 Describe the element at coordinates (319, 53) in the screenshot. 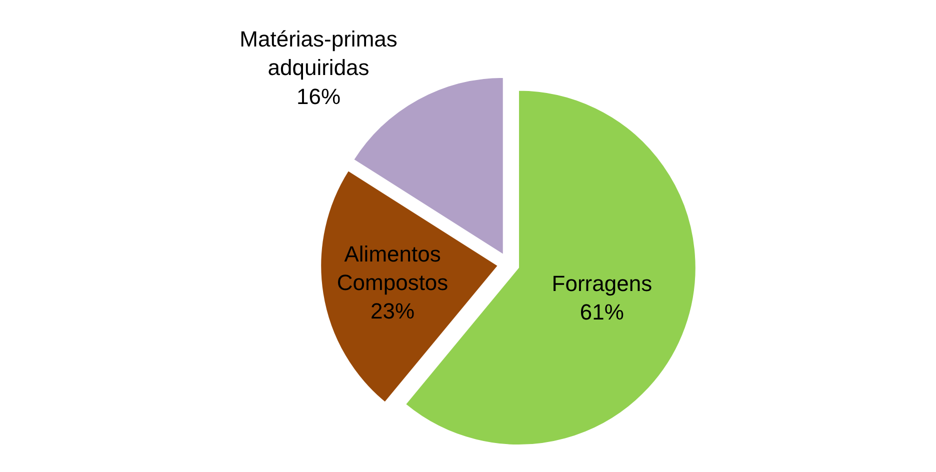

I see `slice-label: Matérias-primas adquiridas` at that location.